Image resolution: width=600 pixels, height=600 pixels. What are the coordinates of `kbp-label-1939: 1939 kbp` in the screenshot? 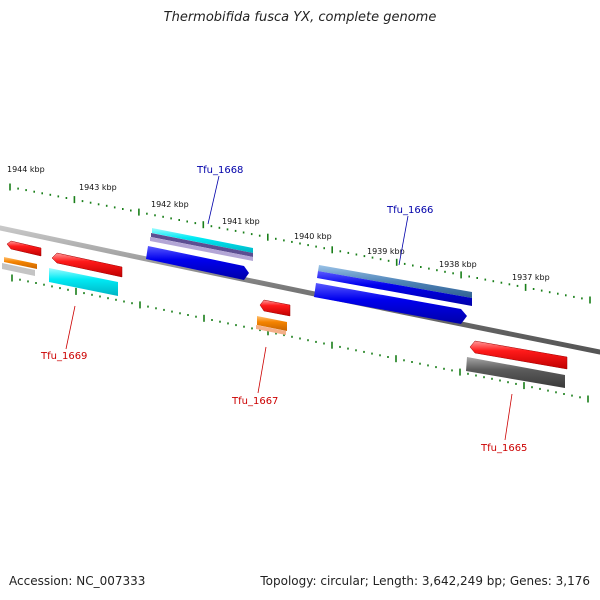 It's located at (386, 251).